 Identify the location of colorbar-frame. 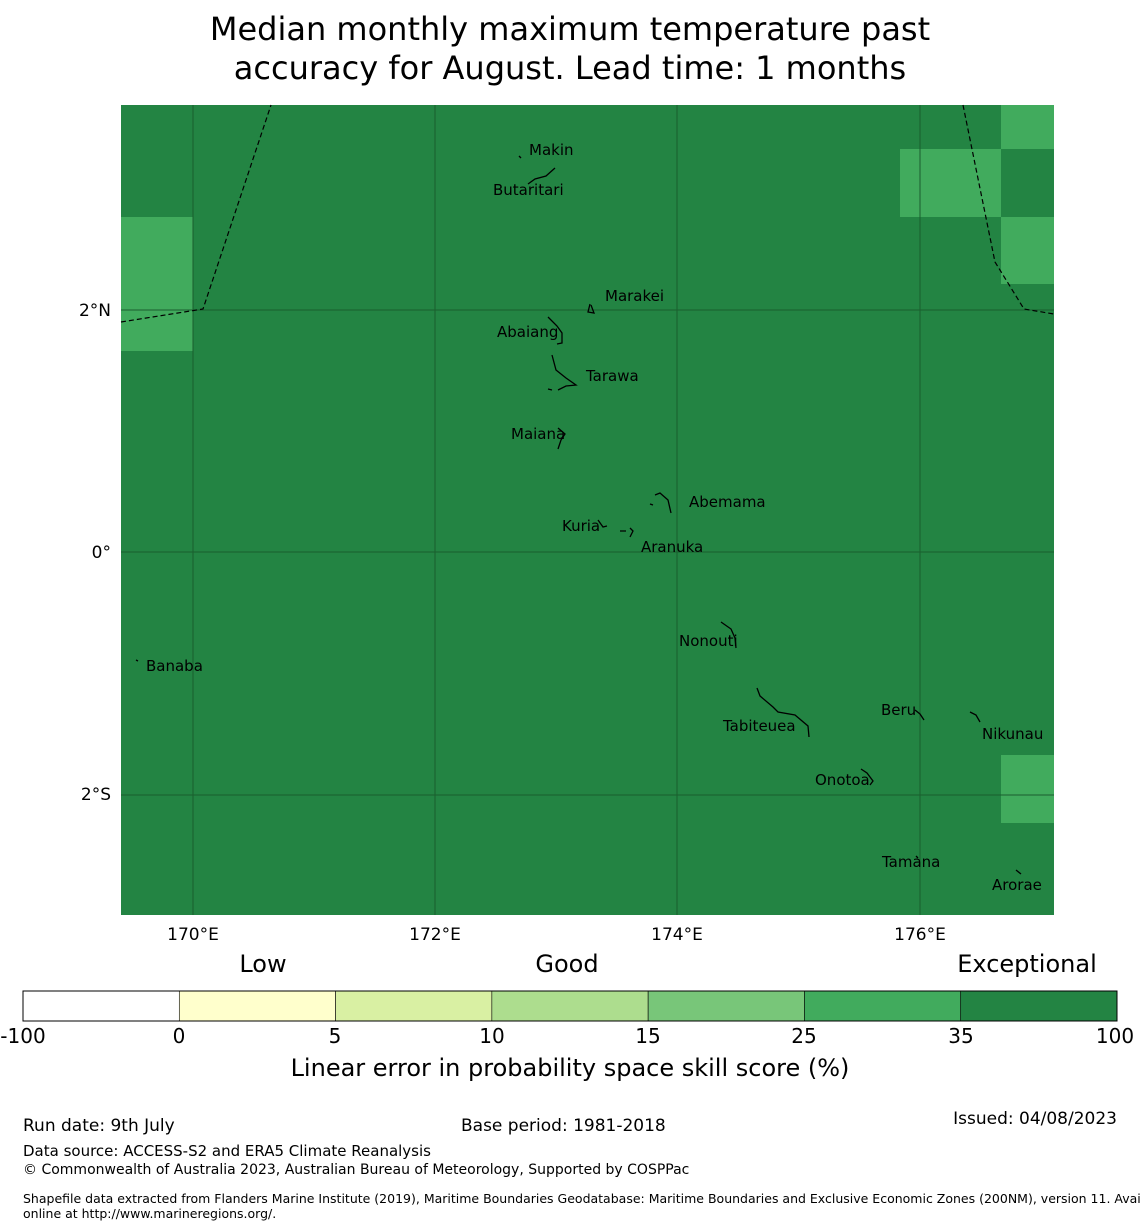
(570, 1006).